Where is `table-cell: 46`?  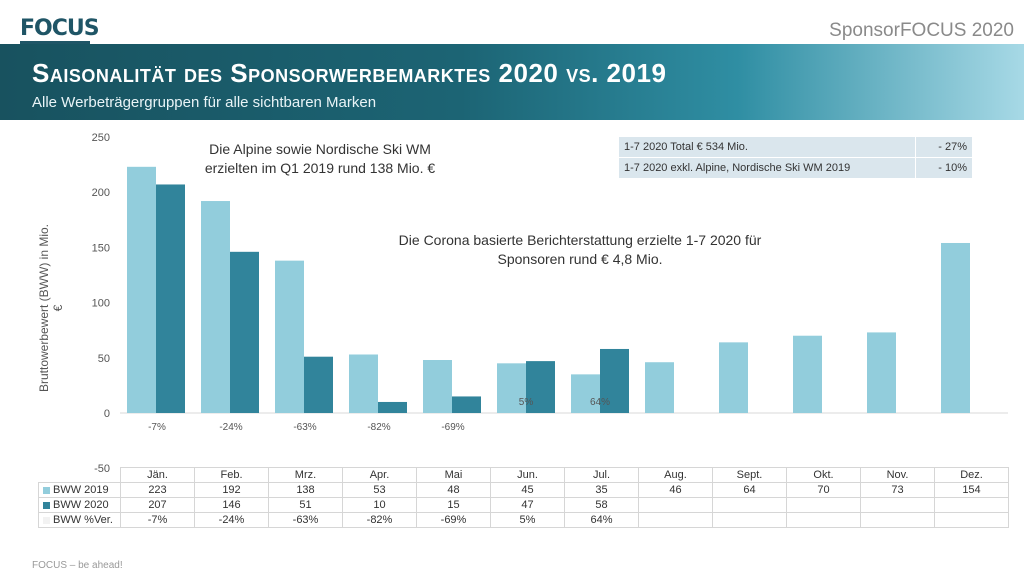 table-cell: 46 is located at coordinates (675, 490).